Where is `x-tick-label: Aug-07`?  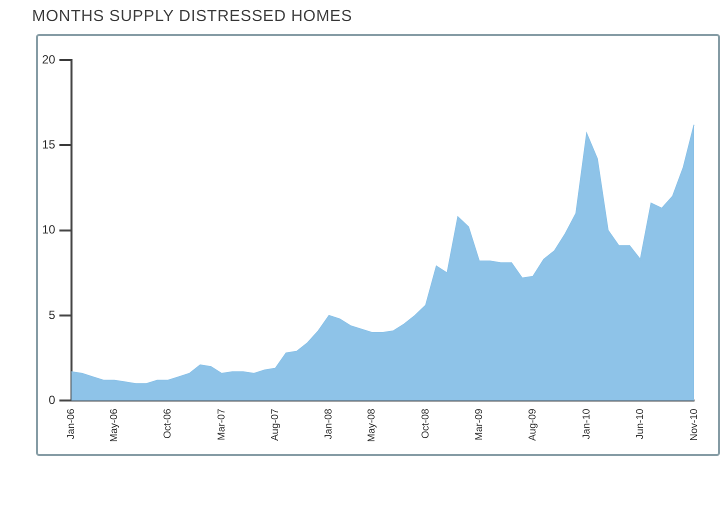 x-tick-label: Aug-07 is located at coordinates (276, 424).